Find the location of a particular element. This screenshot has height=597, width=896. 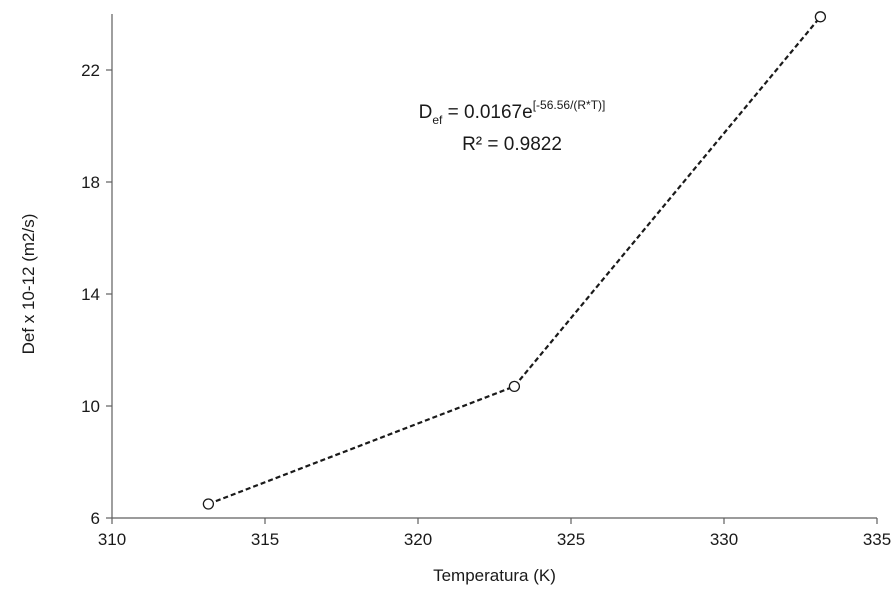

x-tick-label: 330 is located at coordinates (724, 539).